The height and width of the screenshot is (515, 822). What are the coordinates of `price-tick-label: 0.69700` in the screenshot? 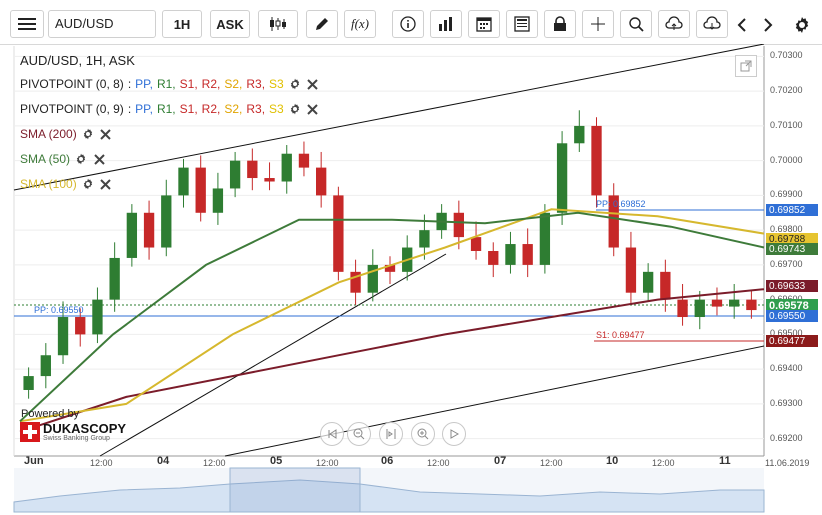 It's located at (786, 263).